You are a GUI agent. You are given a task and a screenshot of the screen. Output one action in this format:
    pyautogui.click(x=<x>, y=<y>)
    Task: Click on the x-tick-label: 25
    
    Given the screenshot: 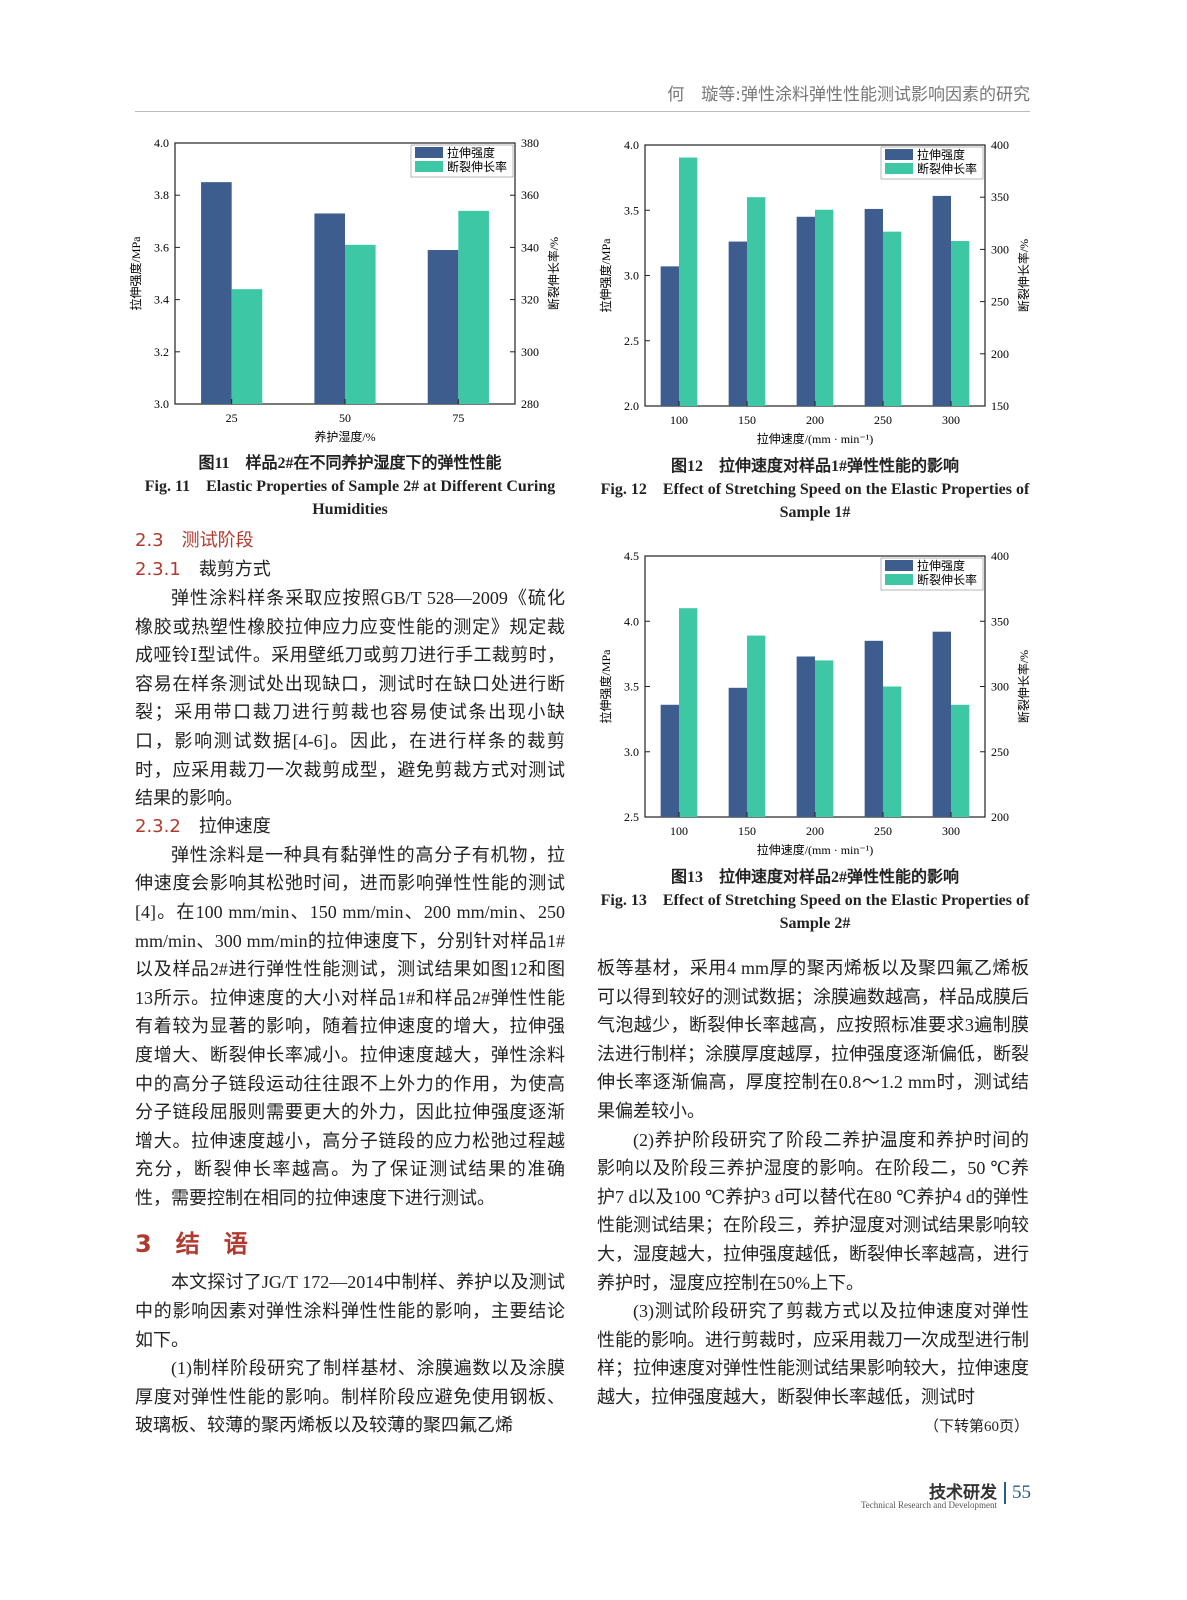 What is the action you would take?
    pyautogui.click(x=232, y=418)
    